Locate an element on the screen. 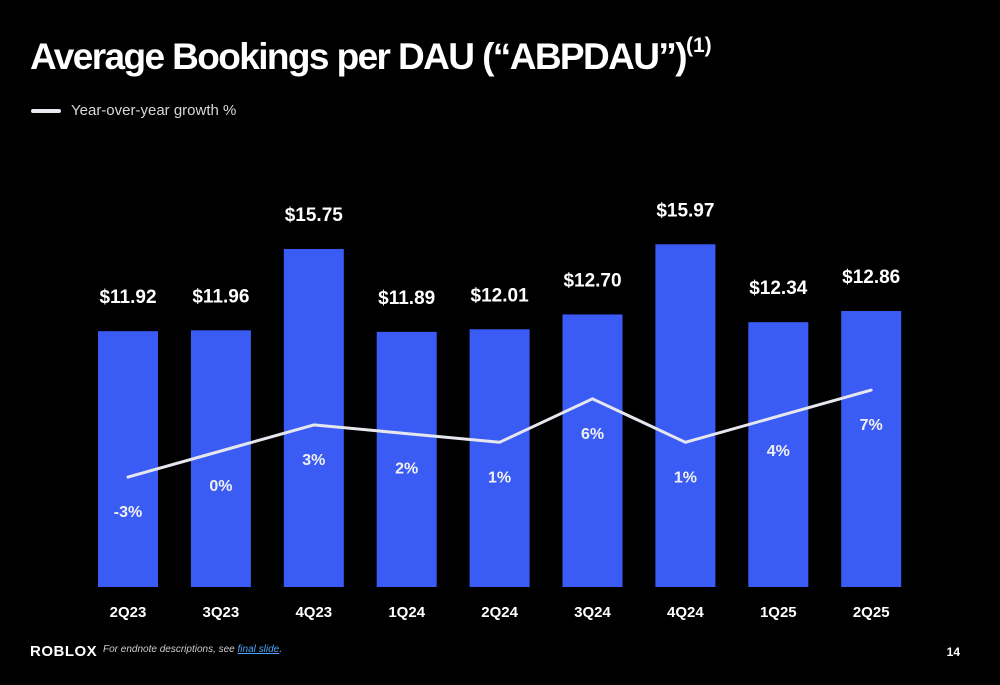  x-tick-3Q23: 3Q23 is located at coordinates (221, 612).